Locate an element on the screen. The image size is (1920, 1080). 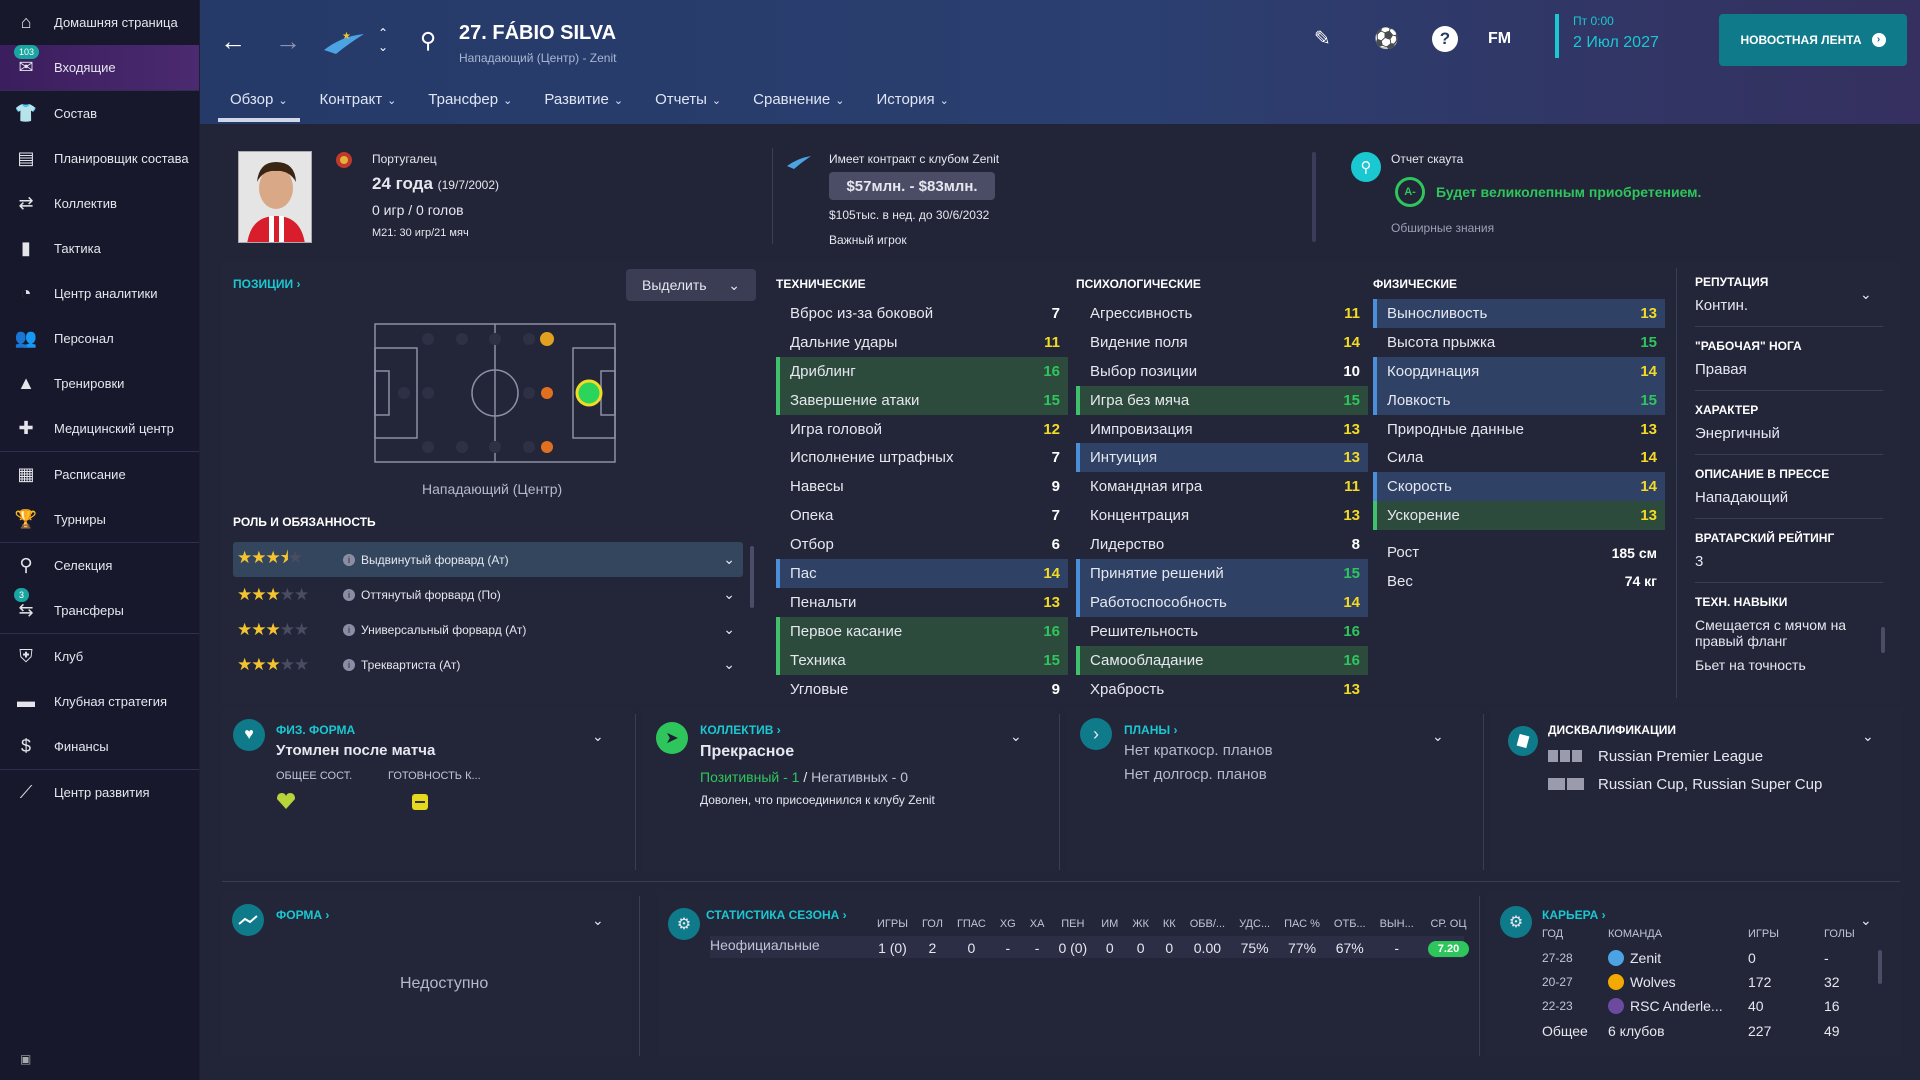
attribute-row: Природные данные 13 is located at coordinates (1519, 429).